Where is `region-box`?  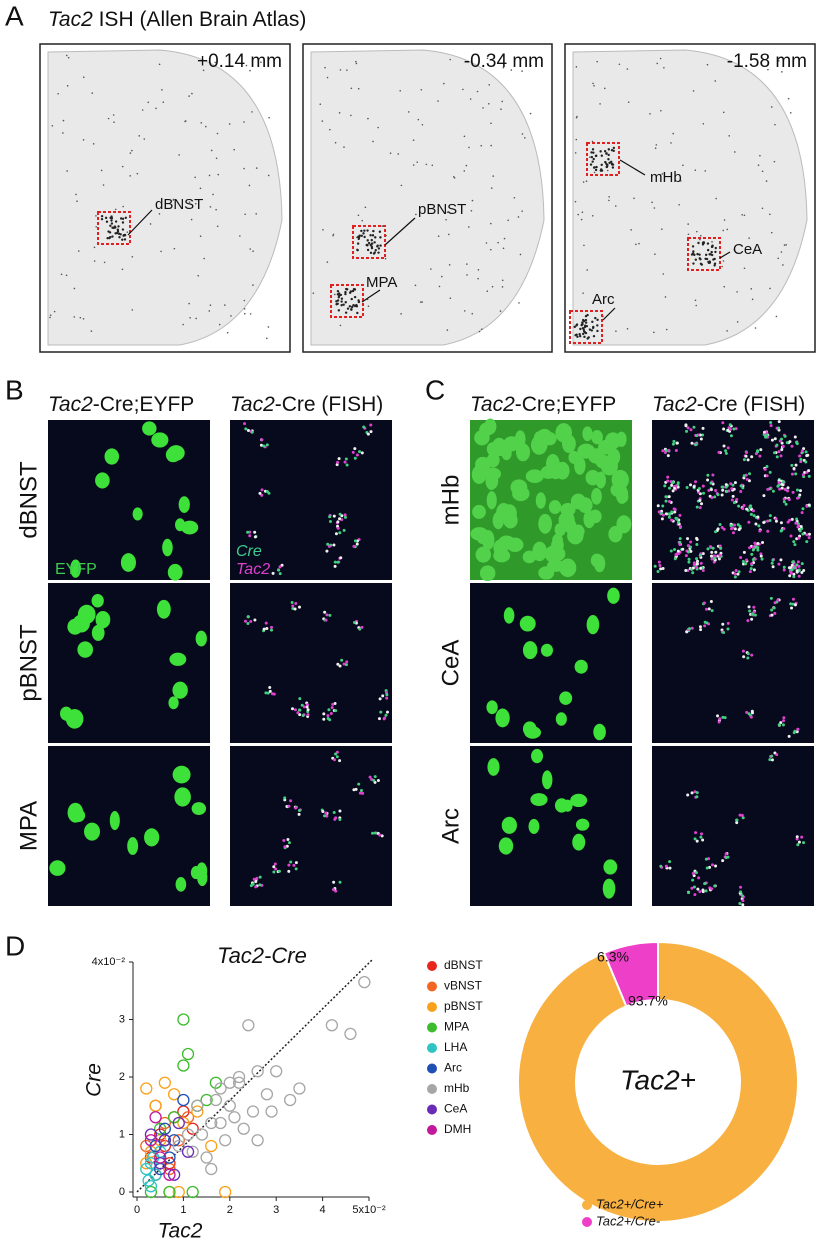
region-box is located at coordinates (603, 159).